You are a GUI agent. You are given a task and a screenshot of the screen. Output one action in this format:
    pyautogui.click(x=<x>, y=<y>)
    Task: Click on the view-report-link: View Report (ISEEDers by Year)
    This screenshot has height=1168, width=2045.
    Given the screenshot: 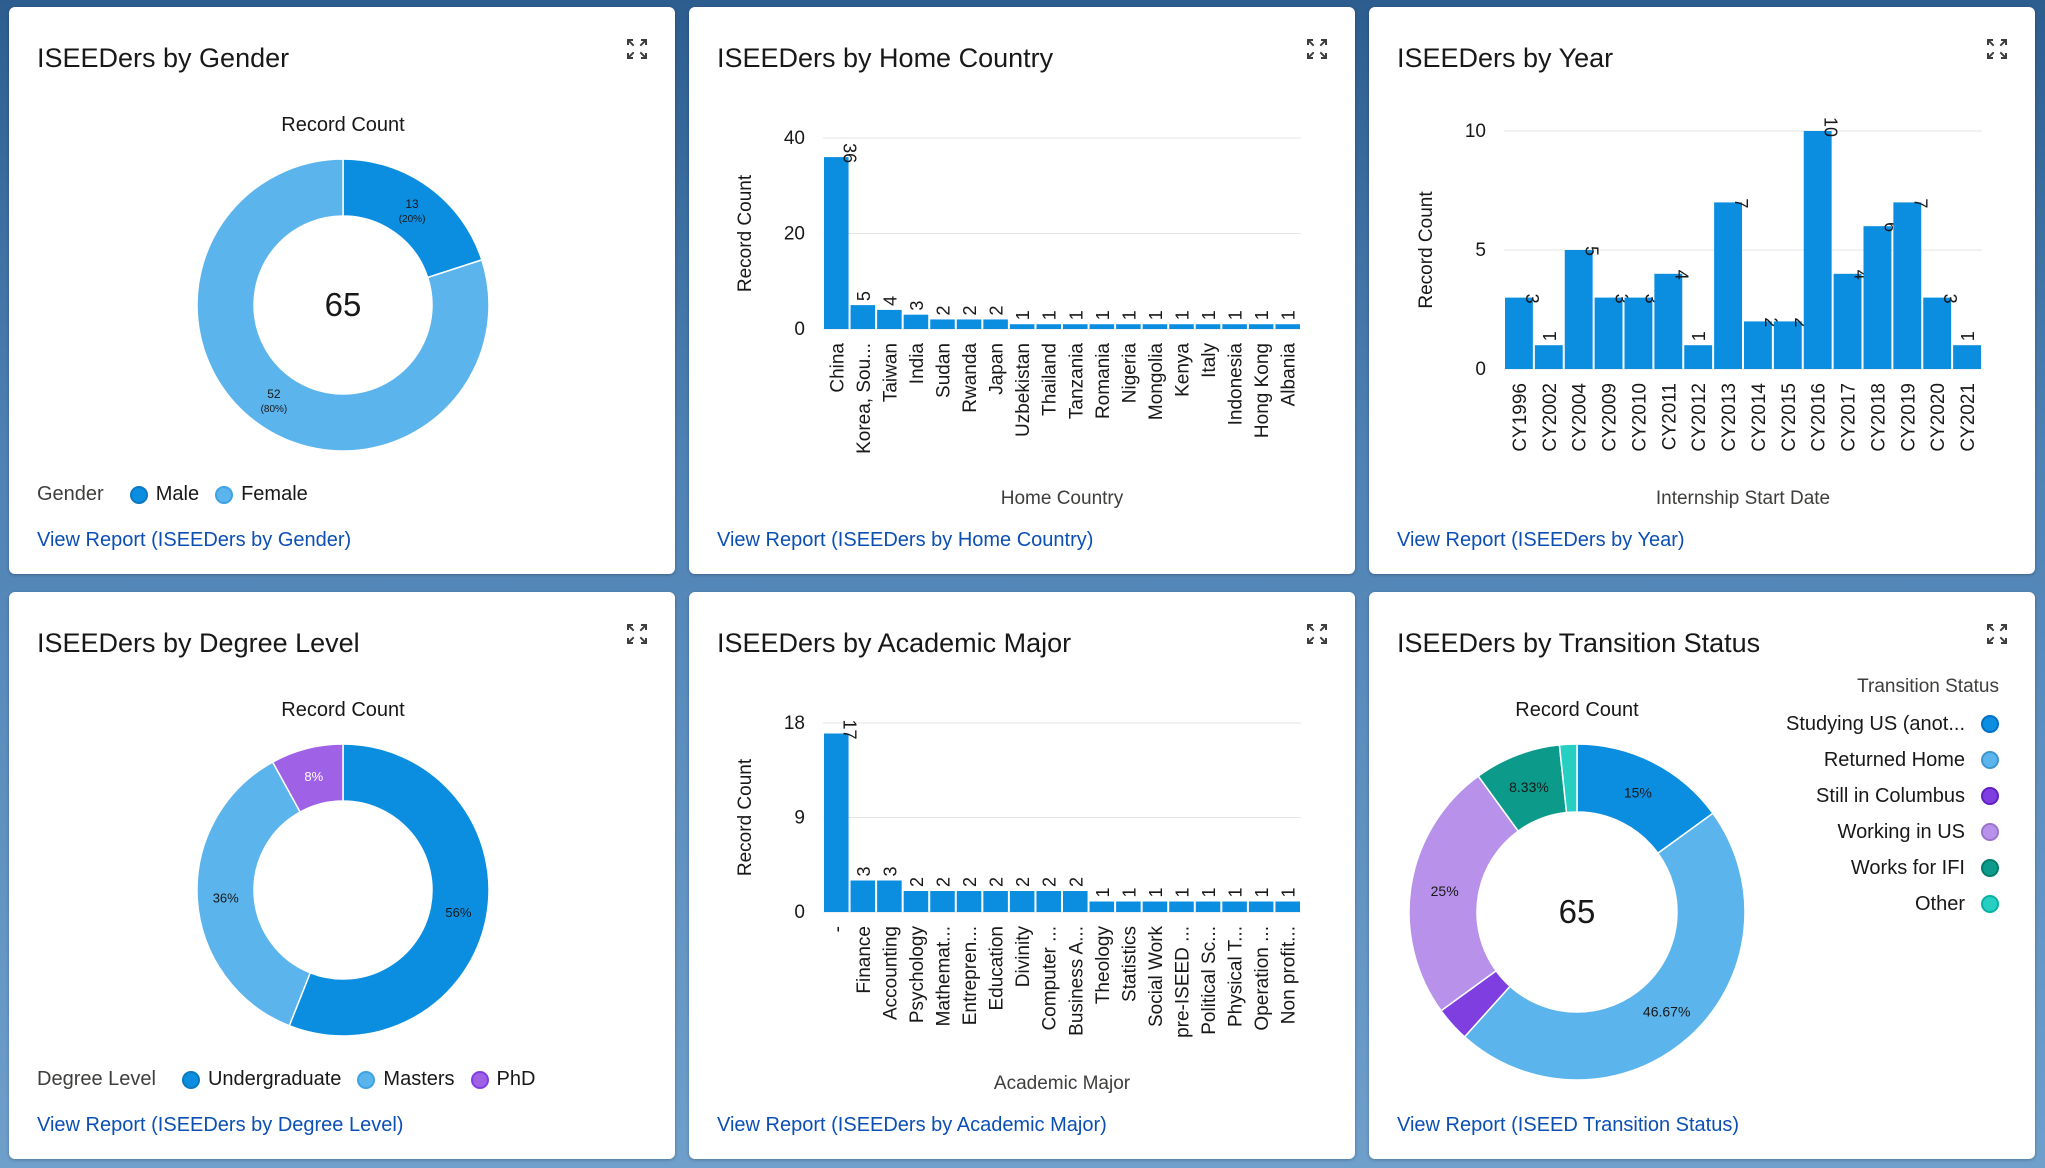 What is the action you would take?
    pyautogui.click(x=1541, y=540)
    